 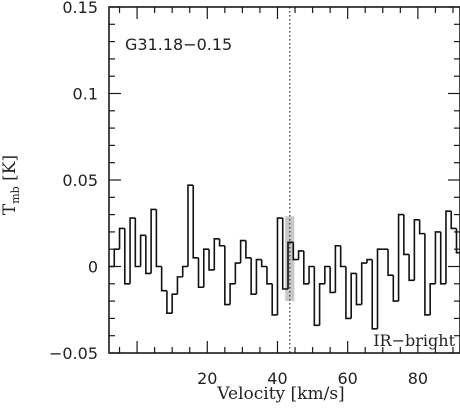 I want to click on y-tick-label: 0.1, so click(x=85, y=94).